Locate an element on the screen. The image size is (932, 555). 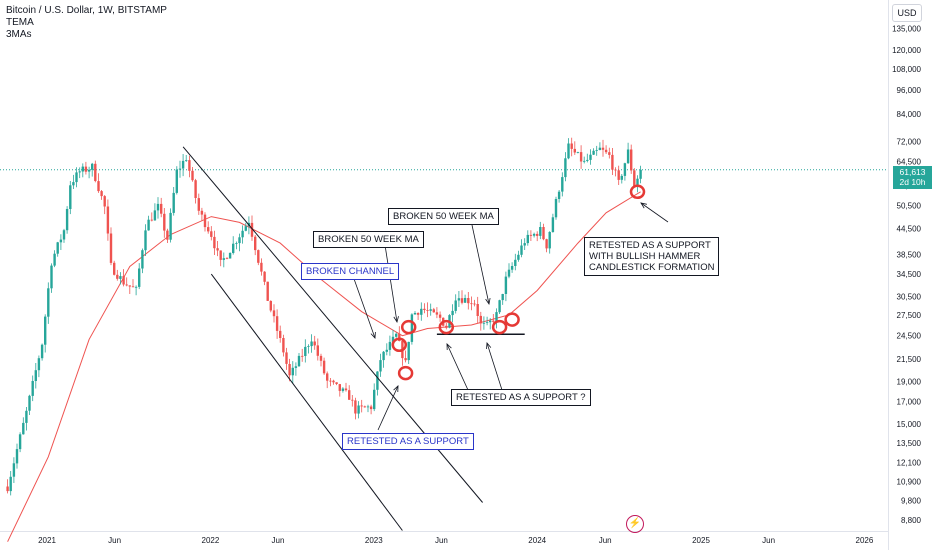
x-tick-label: Jun is located at coordinates (278, 540).